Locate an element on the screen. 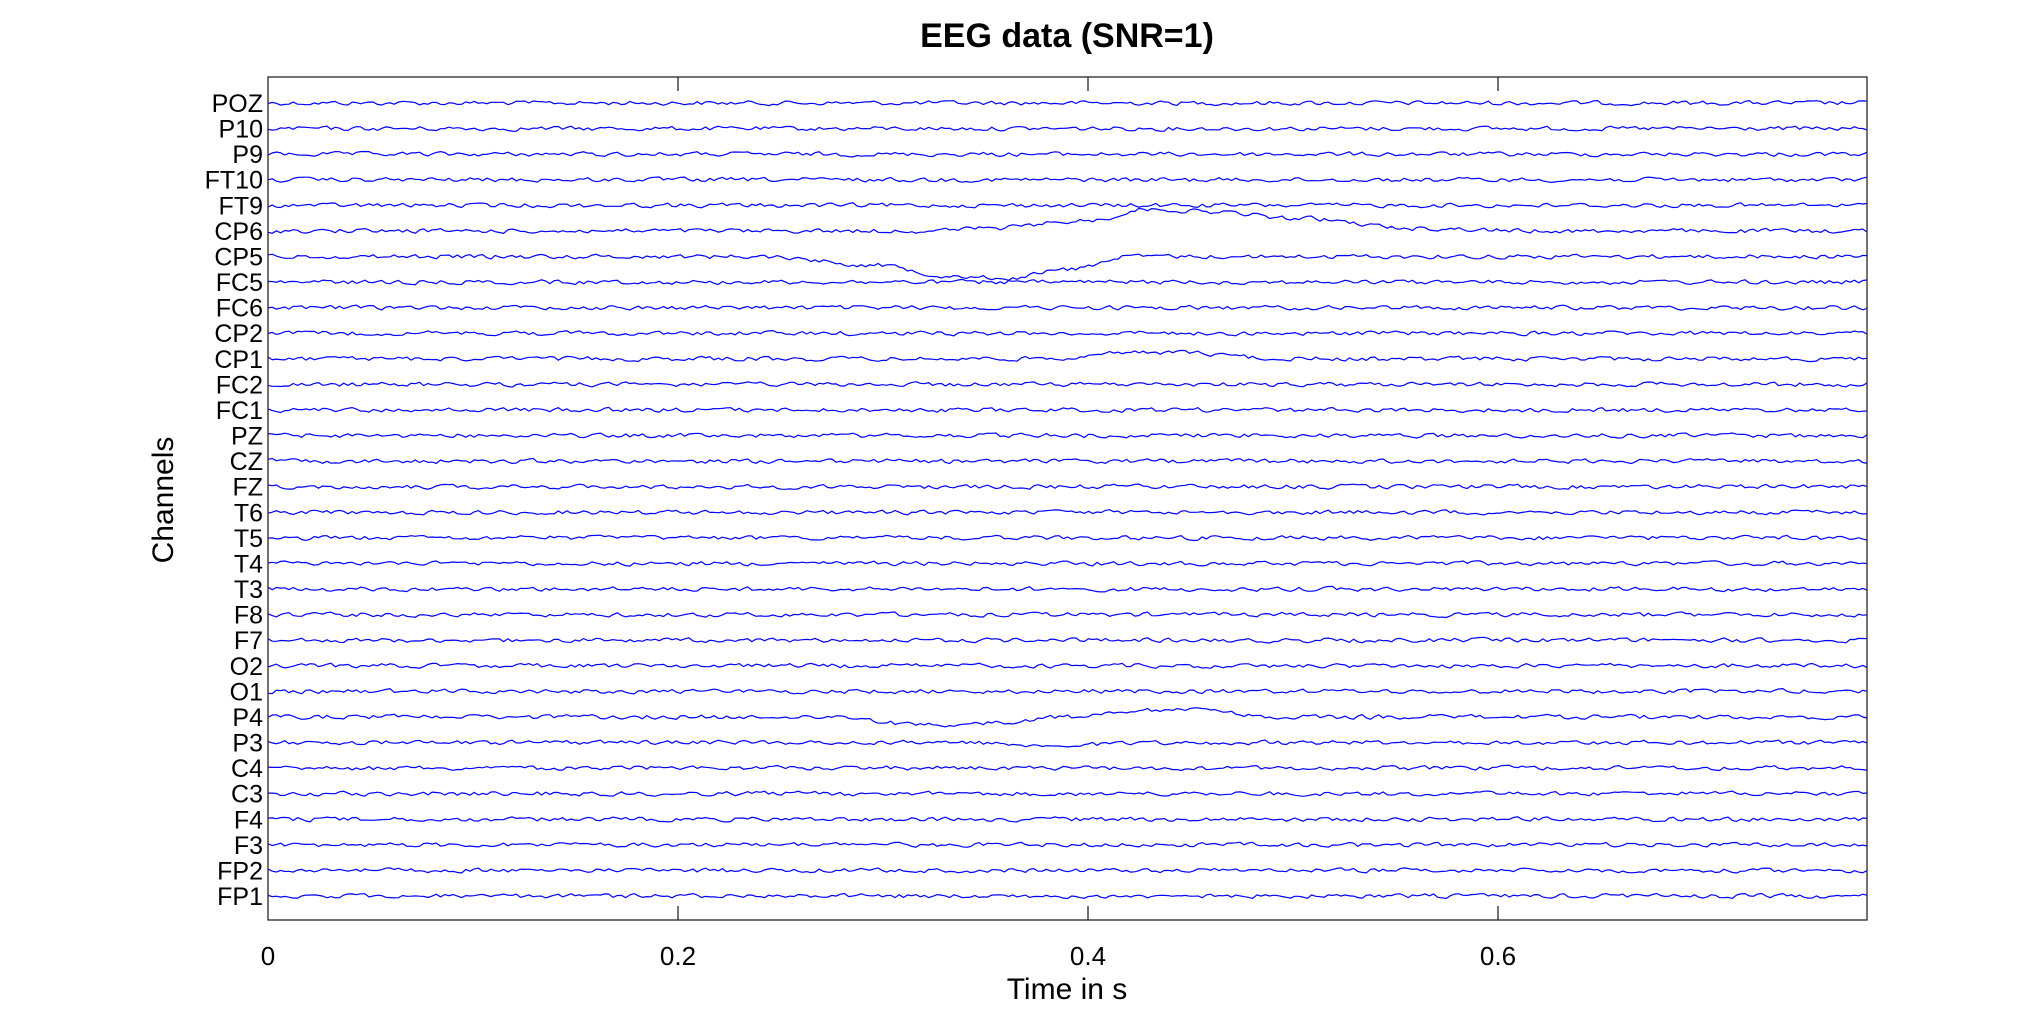  trace-t5 is located at coordinates (1067, 538).